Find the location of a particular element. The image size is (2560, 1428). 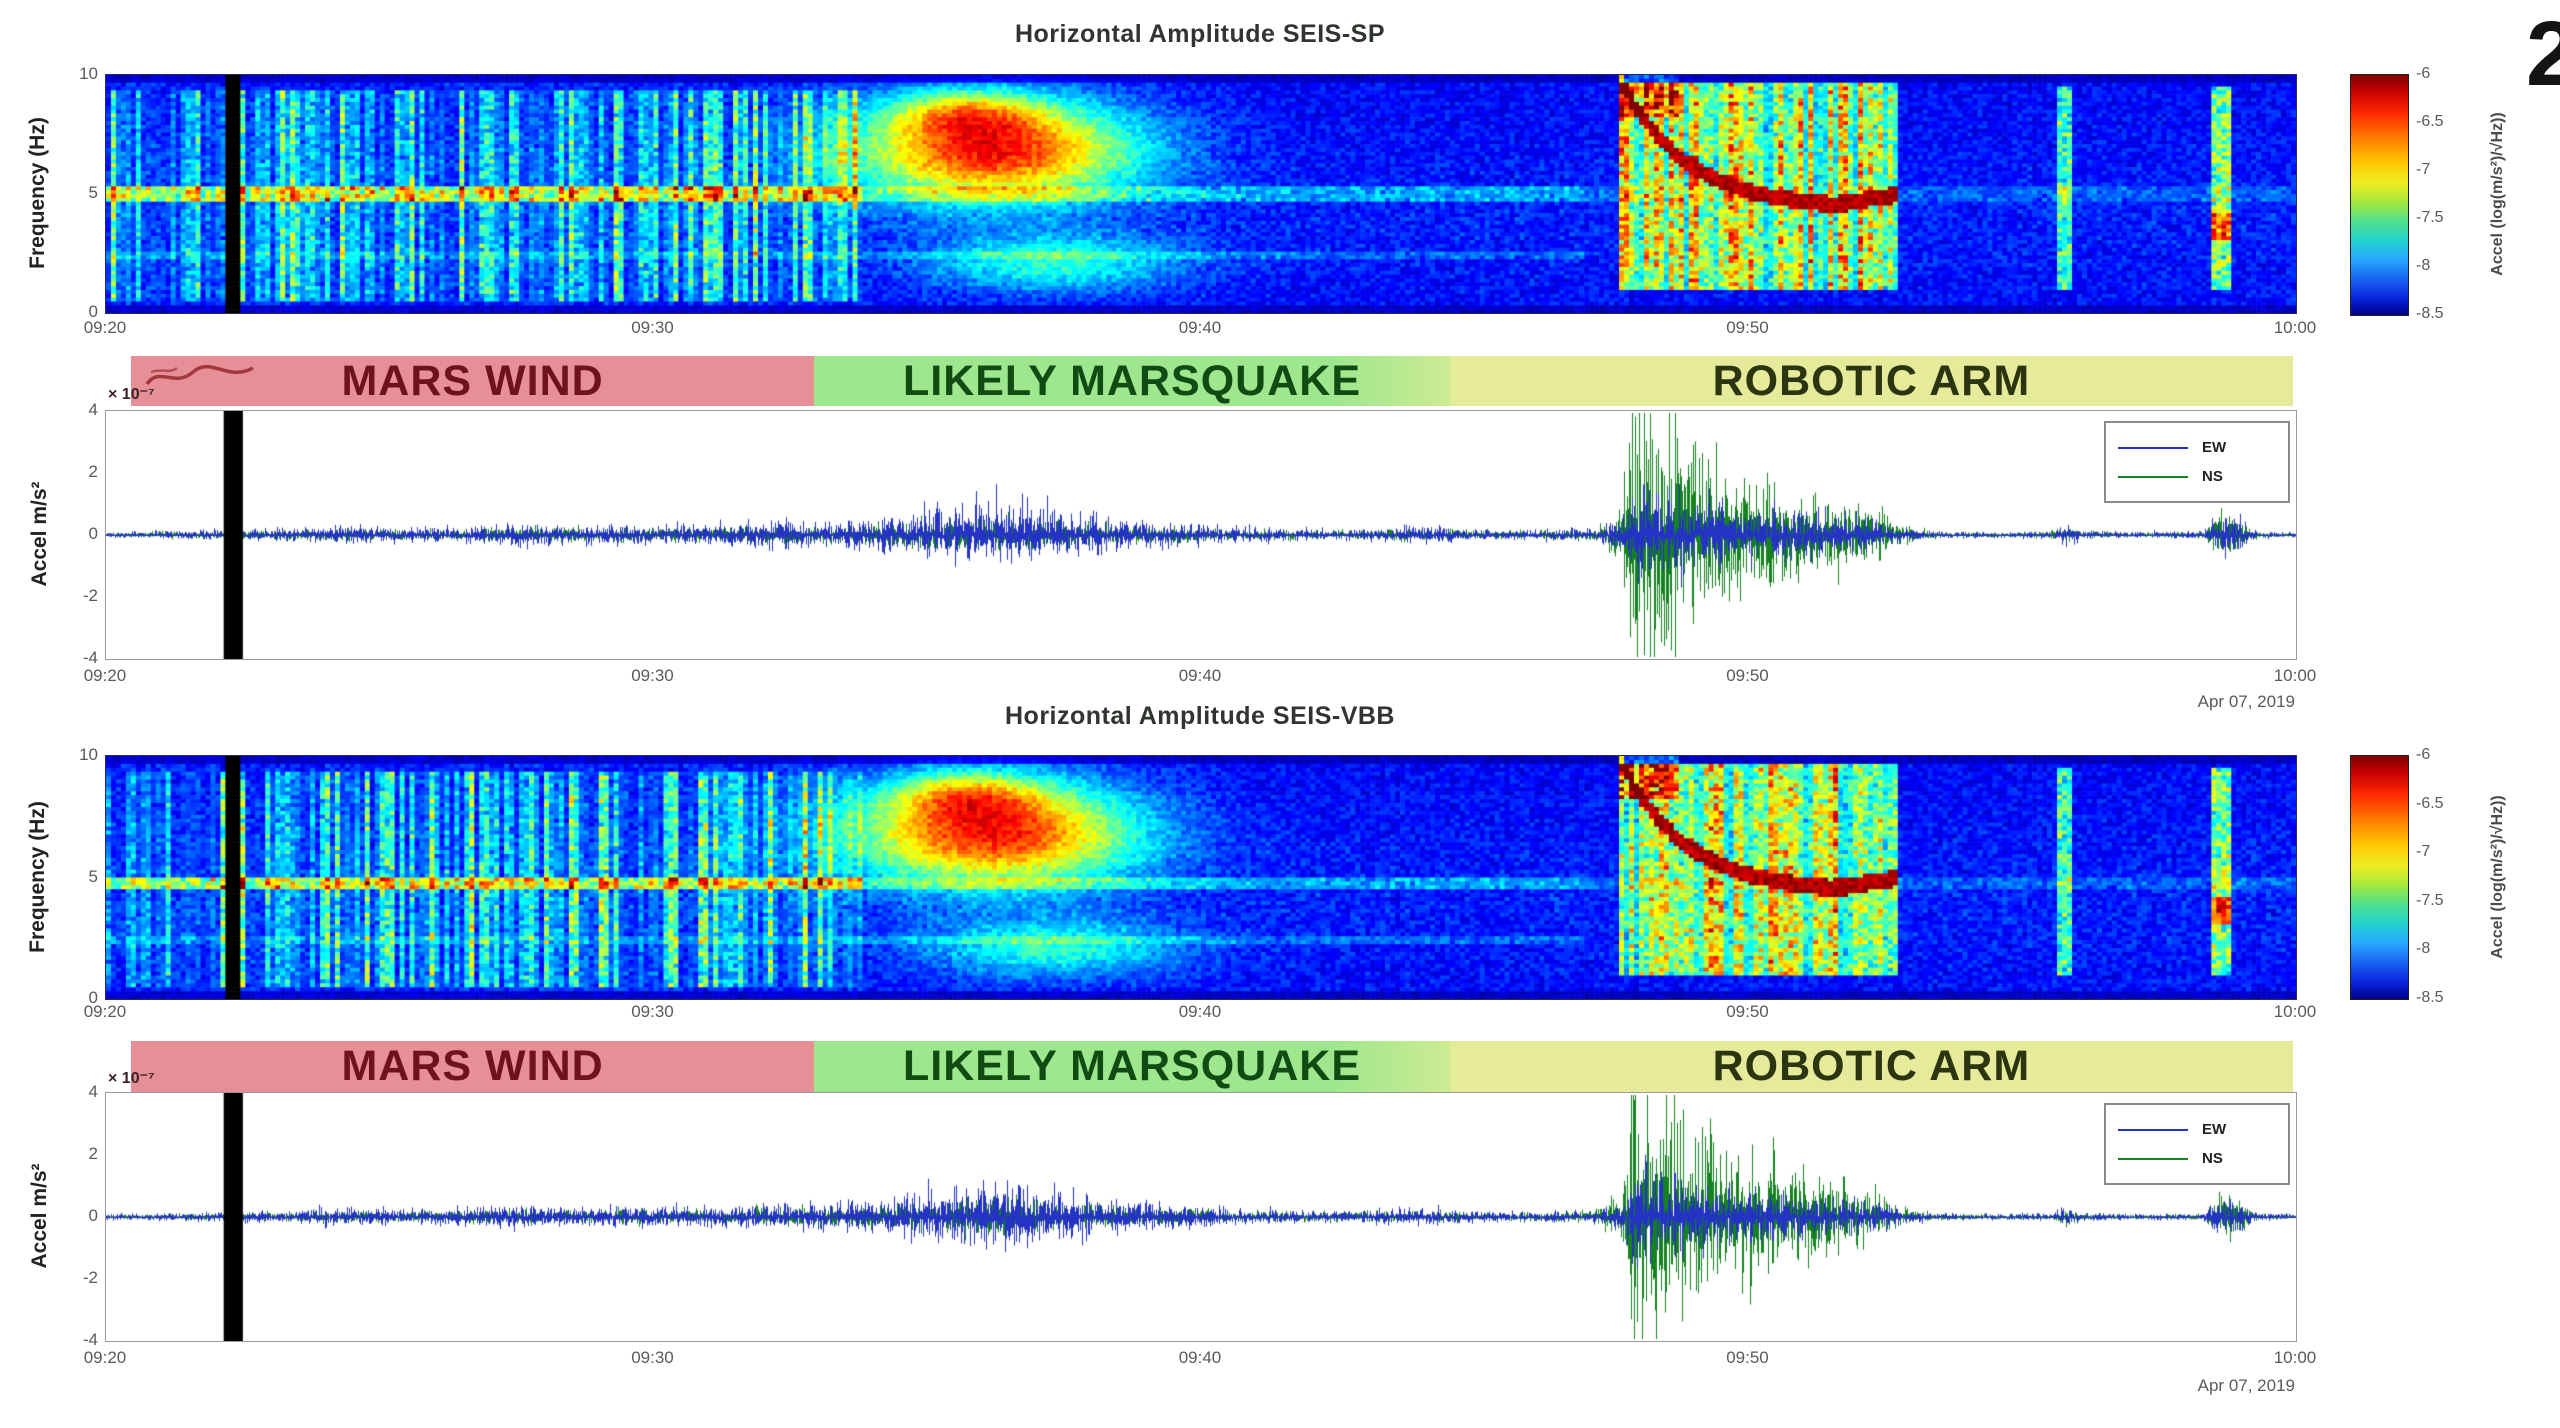

panel-title: Horizontal Amplitude SEIS-VBB is located at coordinates (1200, 716).